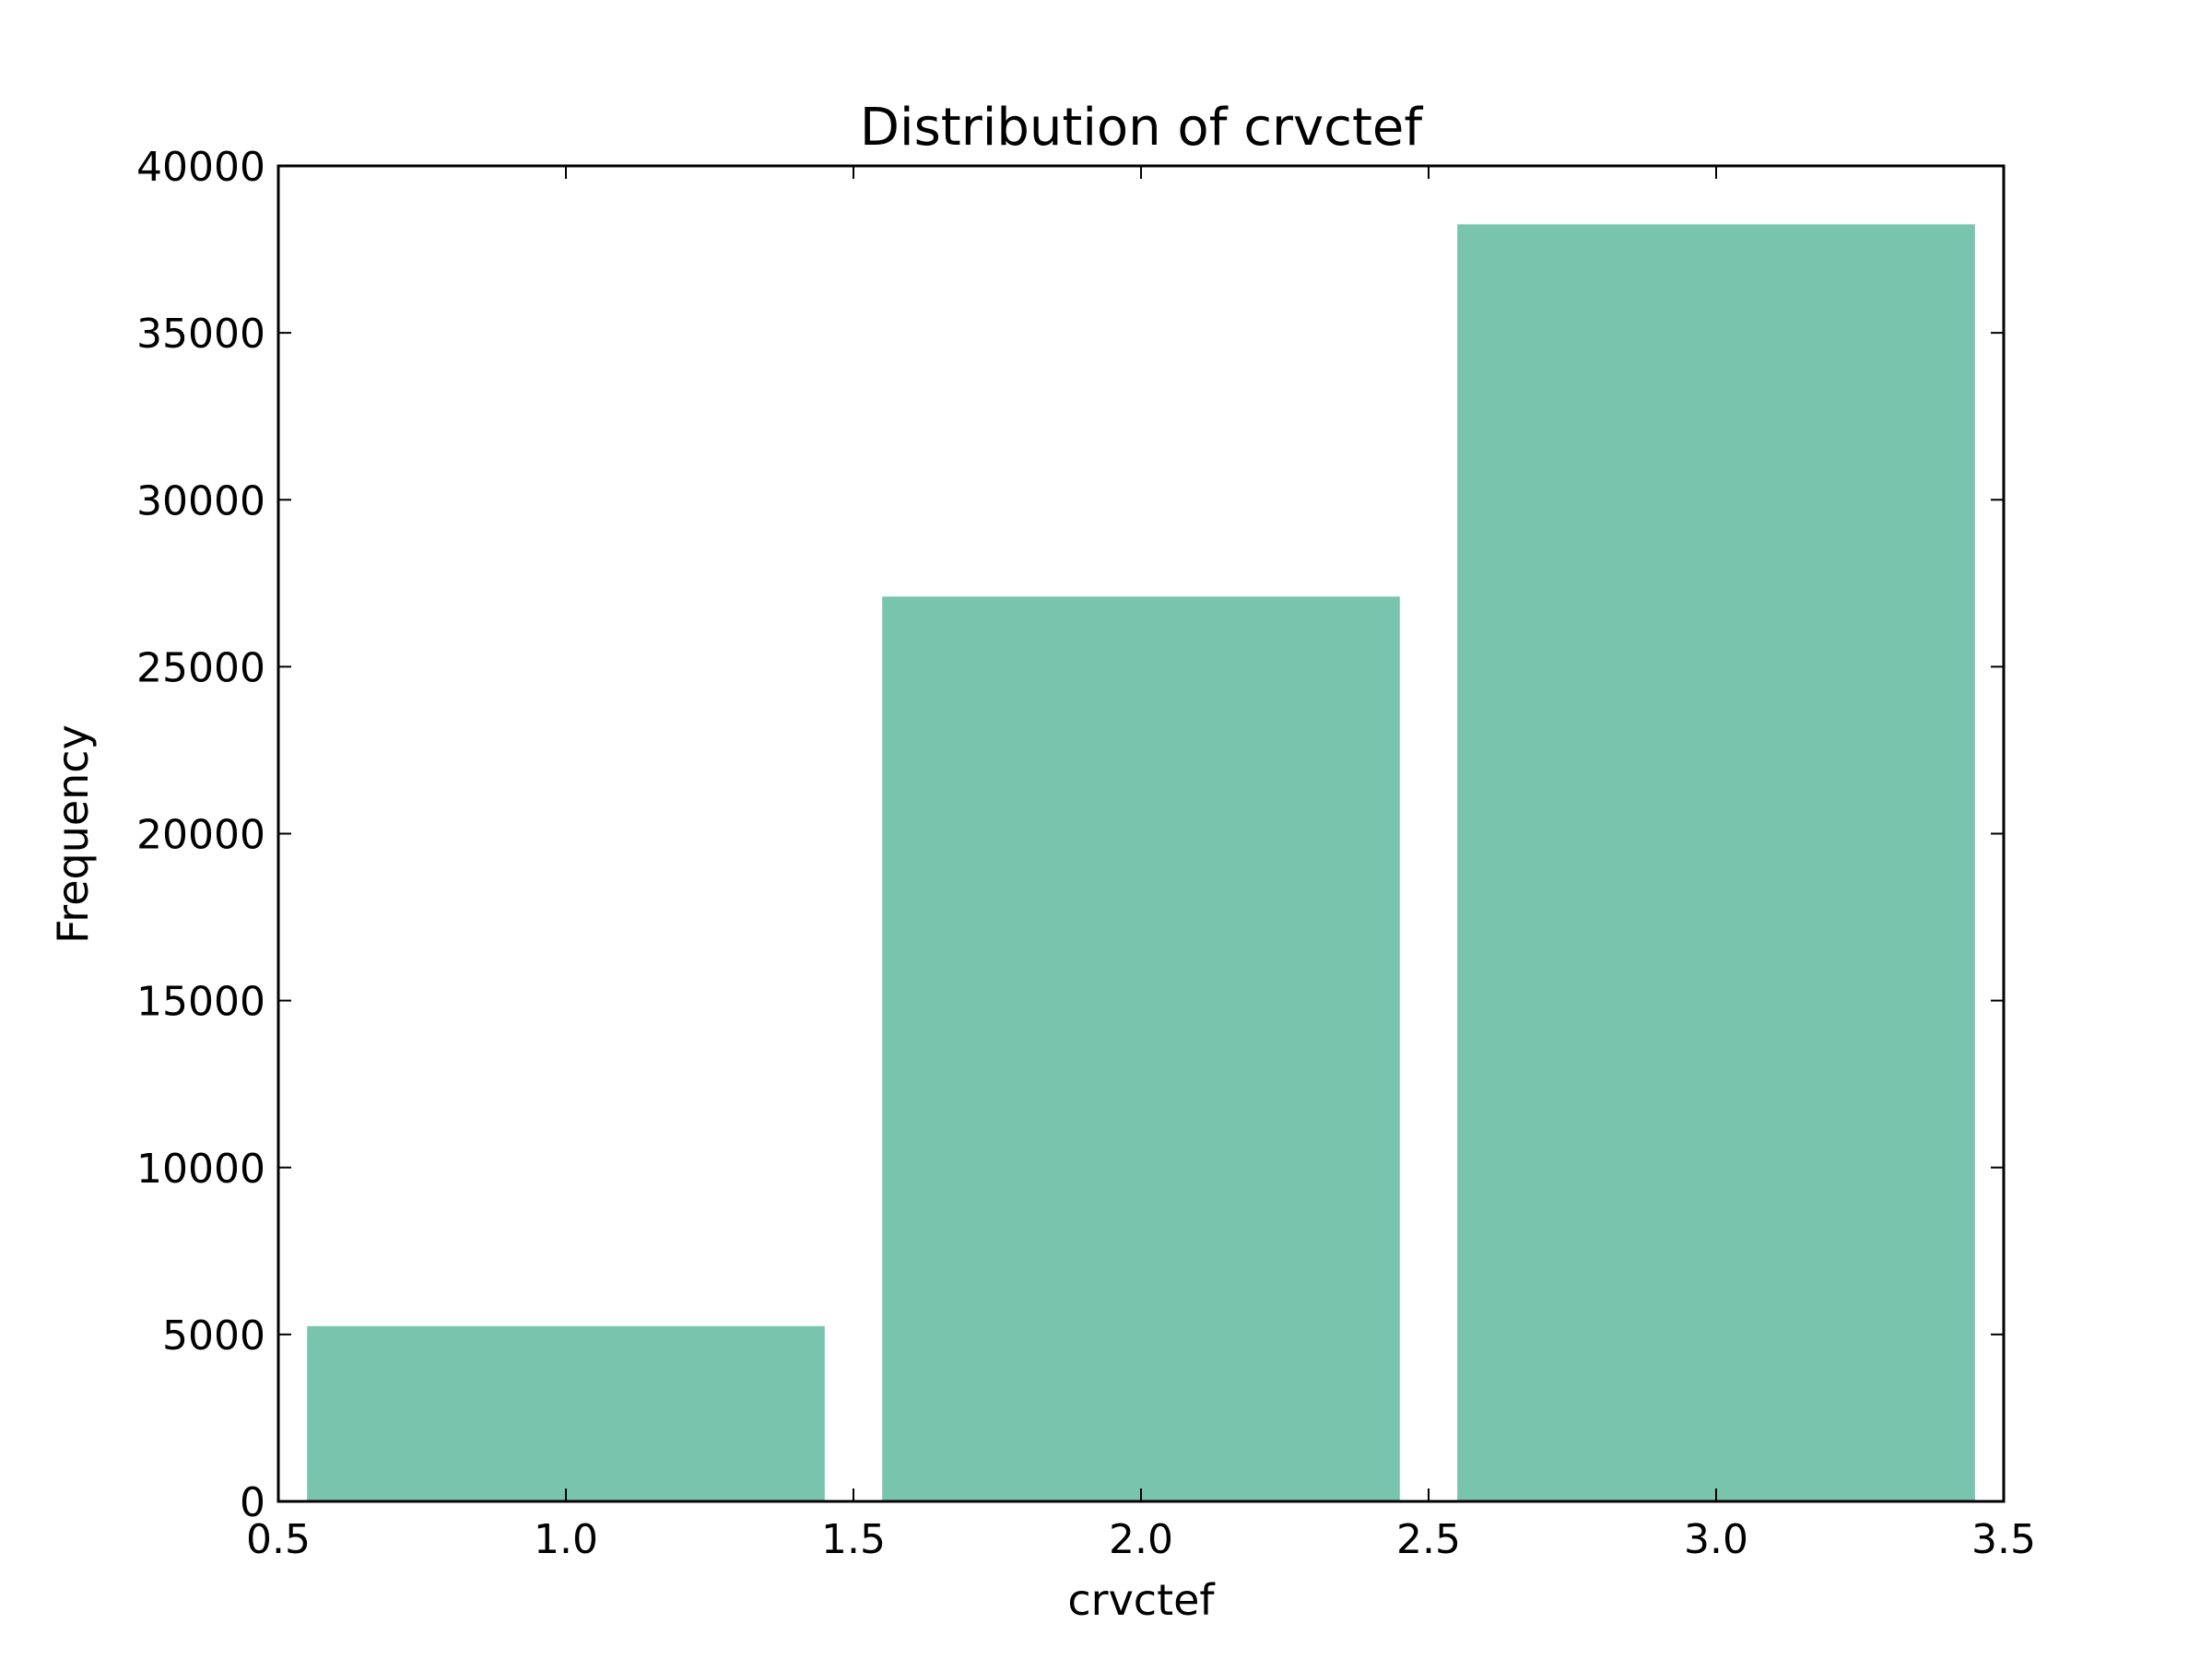  Describe the element at coordinates (1716, 1539) in the screenshot. I see `x-tick-label: 3.0` at that location.